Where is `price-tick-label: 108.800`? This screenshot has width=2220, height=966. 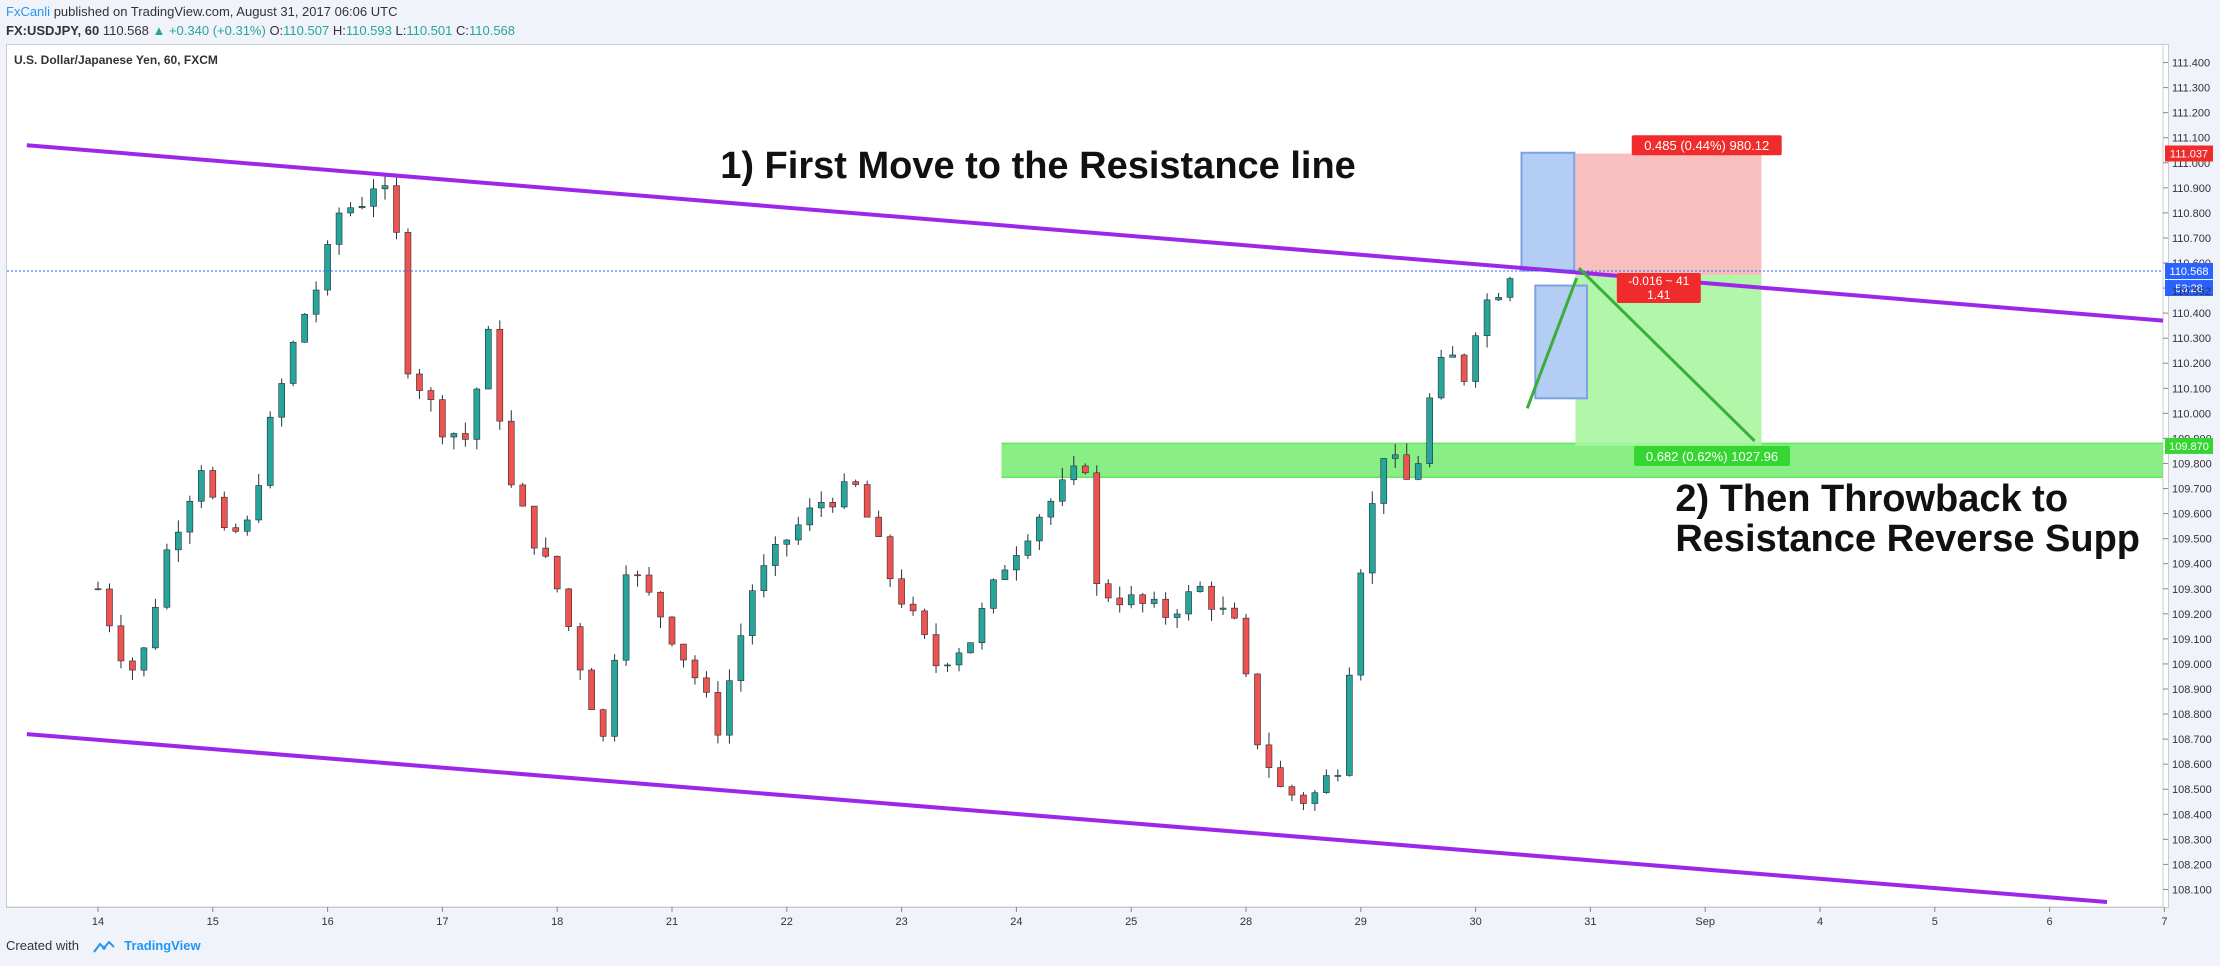
price-tick-label: 108.800 is located at coordinates (2192, 715).